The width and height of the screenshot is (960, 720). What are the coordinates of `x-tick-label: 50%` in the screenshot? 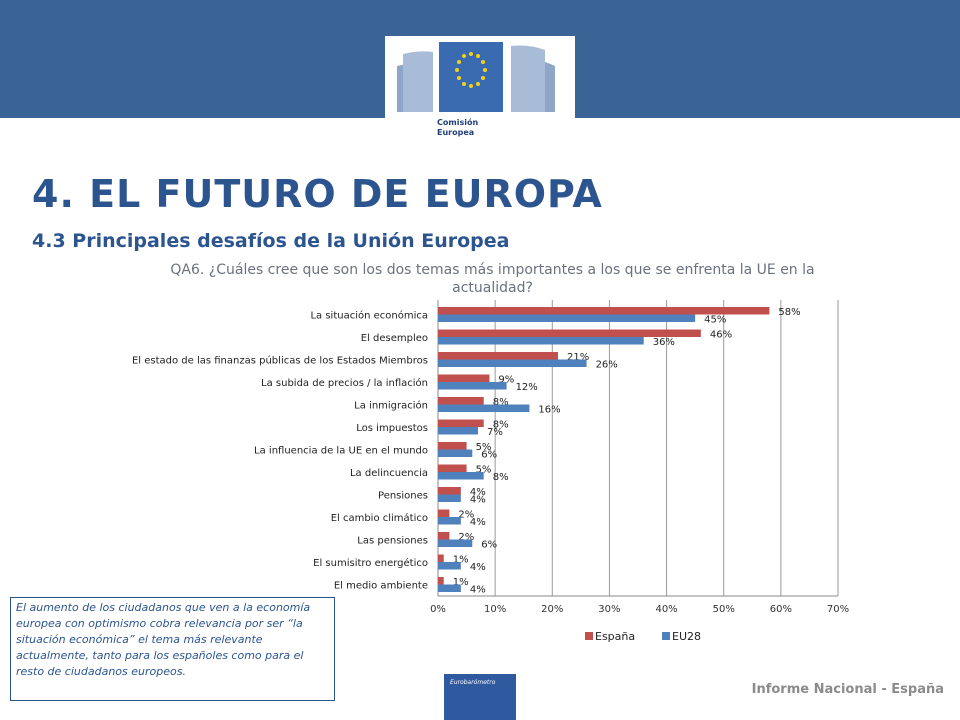 It's located at (724, 609).